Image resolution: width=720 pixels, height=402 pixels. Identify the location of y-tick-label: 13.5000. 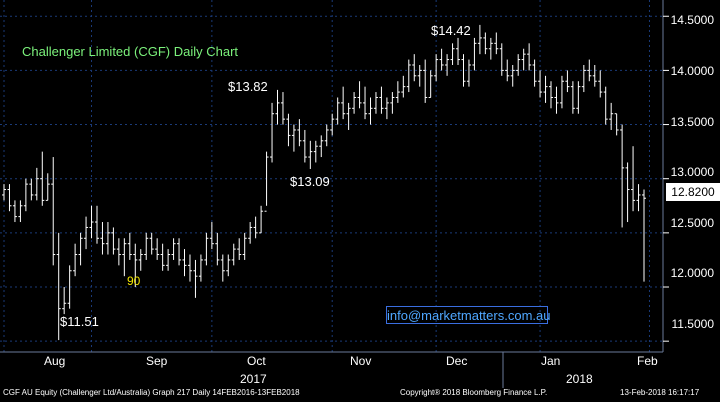
(692, 122).